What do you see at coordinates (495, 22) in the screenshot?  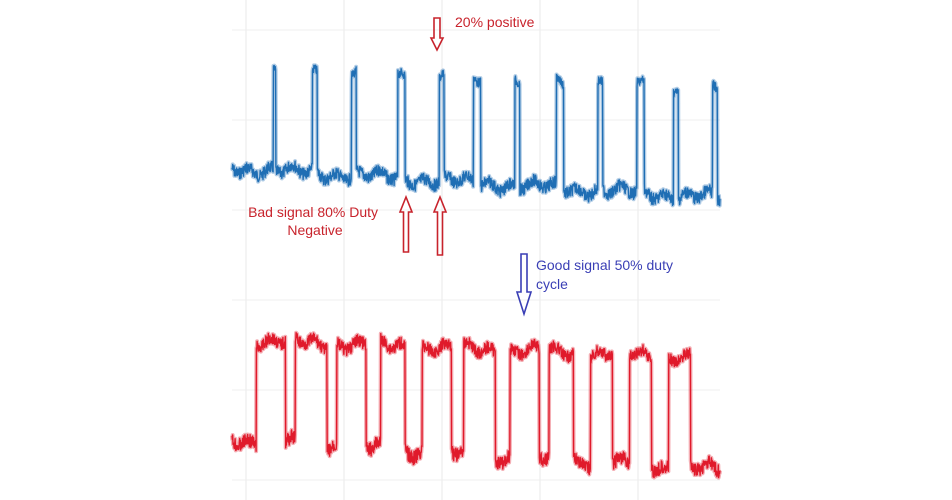 I see `annotation-text: 20% positive` at bounding box center [495, 22].